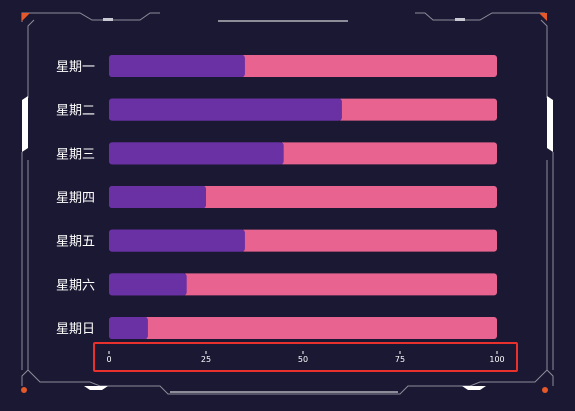  Describe the element at coordinates (75, 67) in the screenshot. I see `category-label: 星期一` at that location.